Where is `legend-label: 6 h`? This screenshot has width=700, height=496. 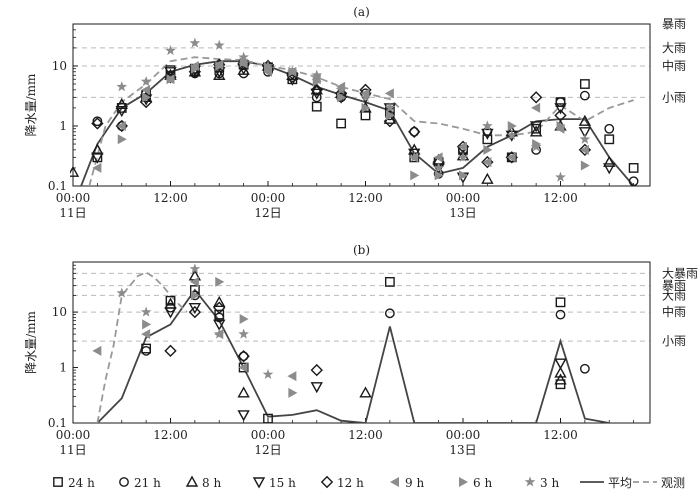 legend-label: 6 h is located at coordinates (482, 483).